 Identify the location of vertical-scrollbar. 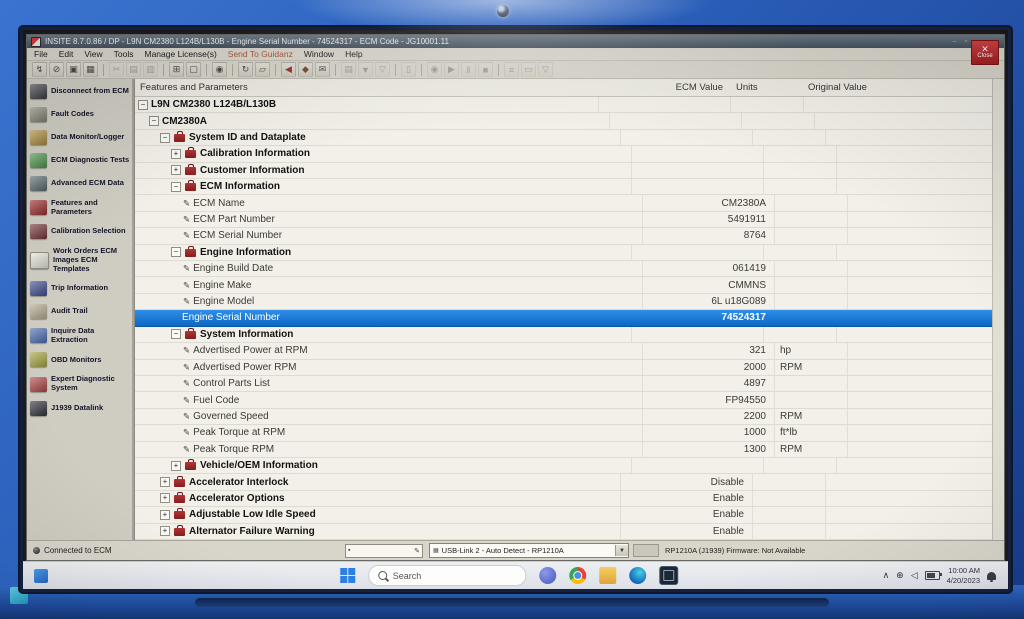
(998, 309).